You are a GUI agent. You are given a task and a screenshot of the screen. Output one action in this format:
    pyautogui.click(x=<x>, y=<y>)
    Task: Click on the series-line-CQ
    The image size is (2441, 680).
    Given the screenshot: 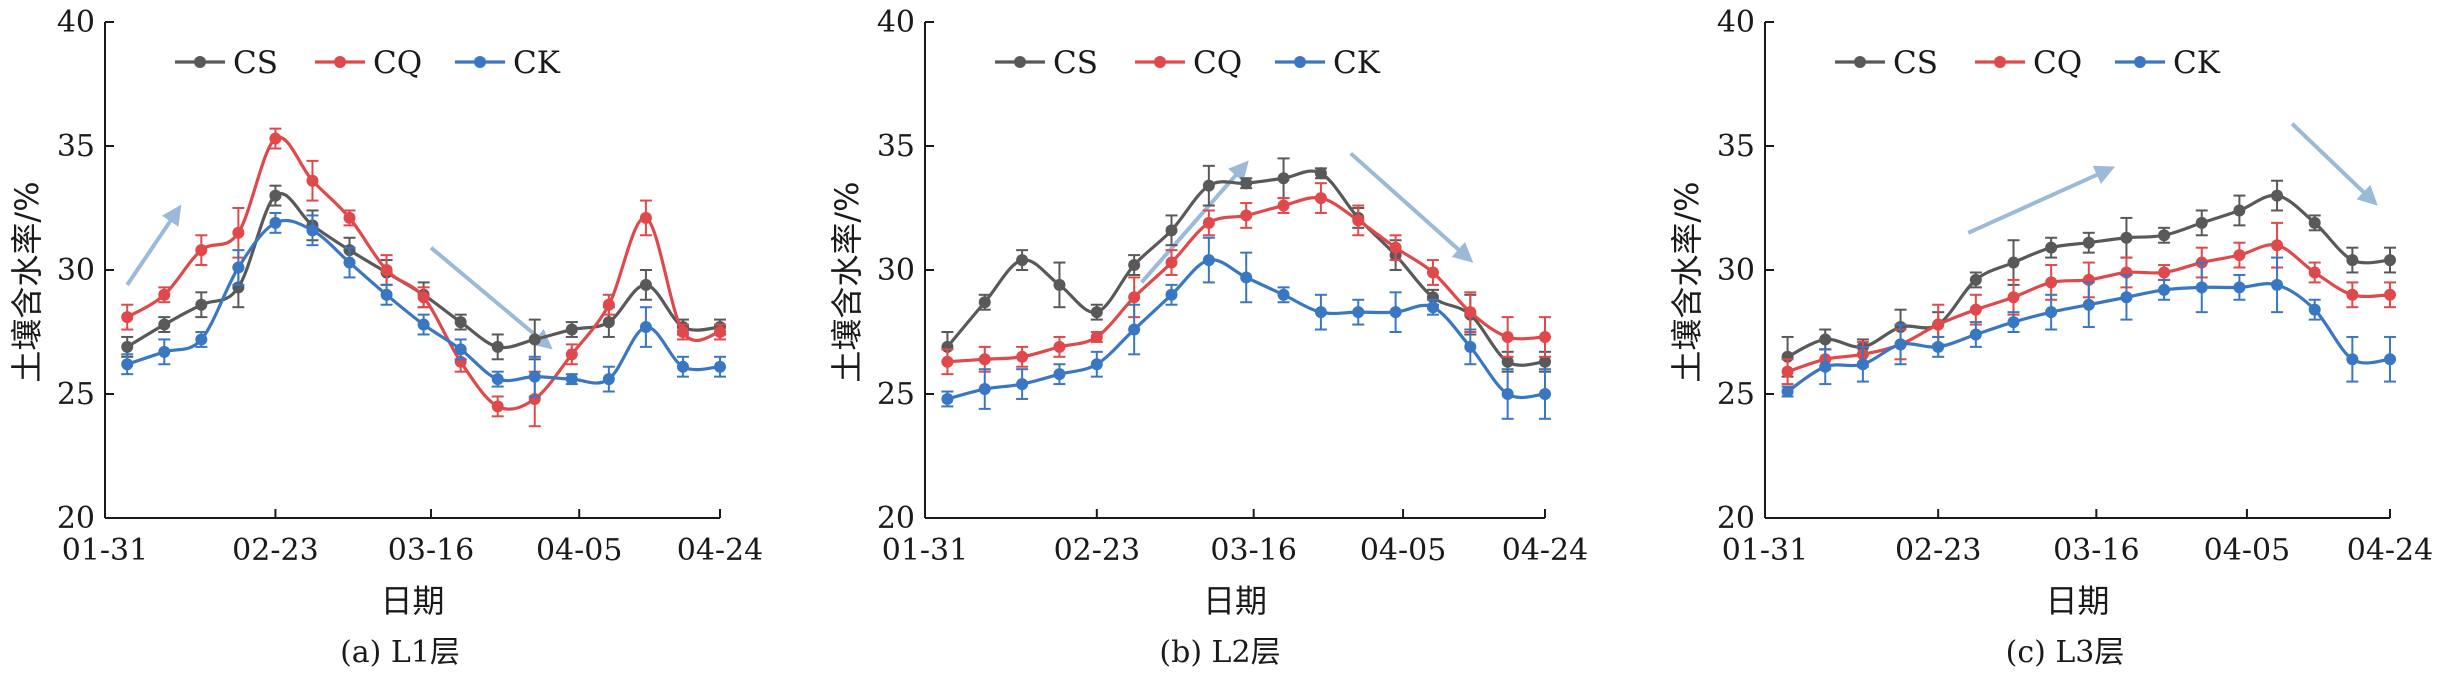 What is the action you would take?
    pyautogui.click(x=423, y=273)
    